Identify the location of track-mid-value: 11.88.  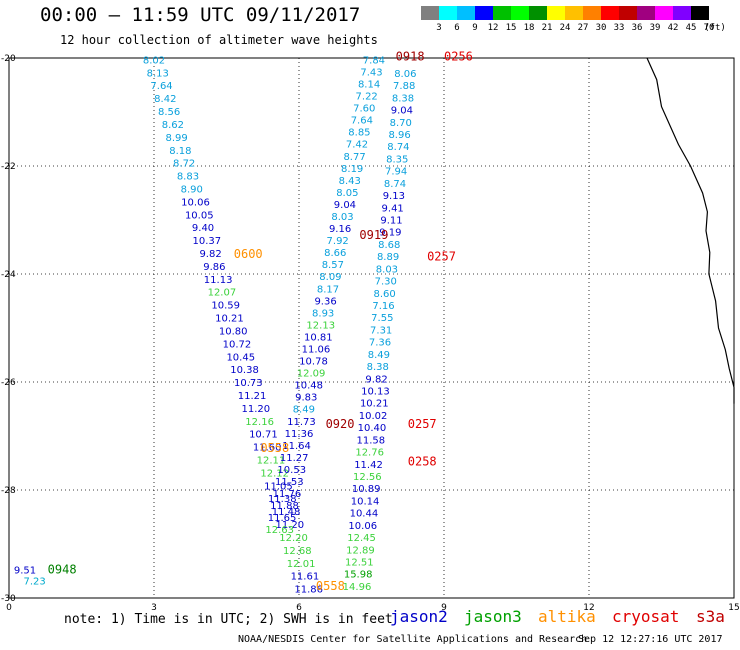
(284, 506).